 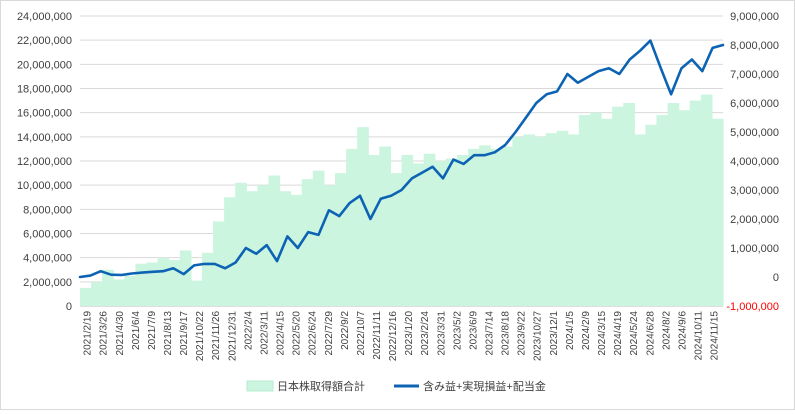 What do you see at coordinates (361, 333) in the screenshot?
I see `x-tick-label: 2022/10/7` at bounding box center [361, 333].